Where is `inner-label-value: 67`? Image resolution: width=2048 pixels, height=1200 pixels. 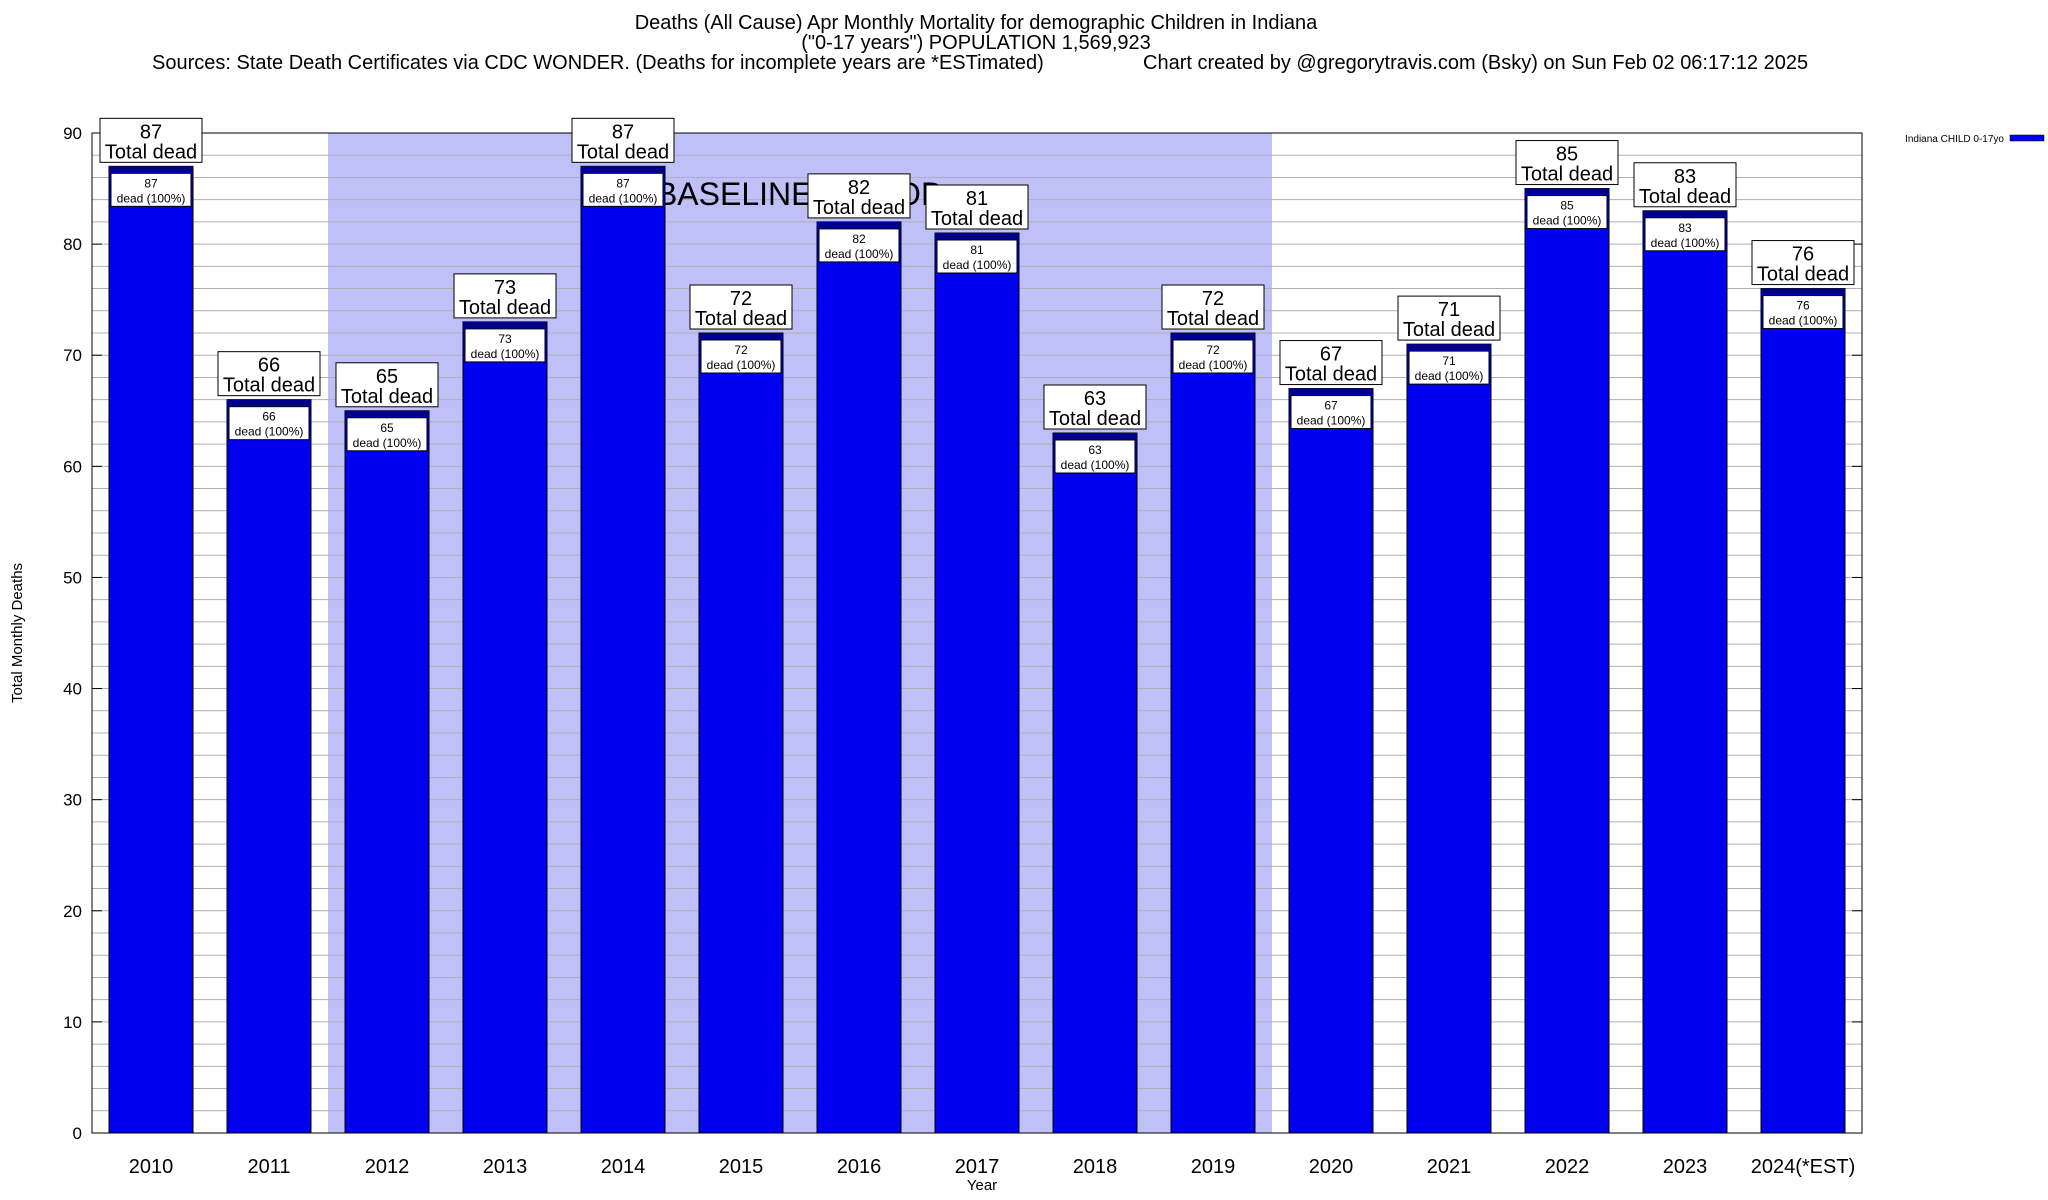
inner-label-value: 67 is located at coordinates (1331, 406).